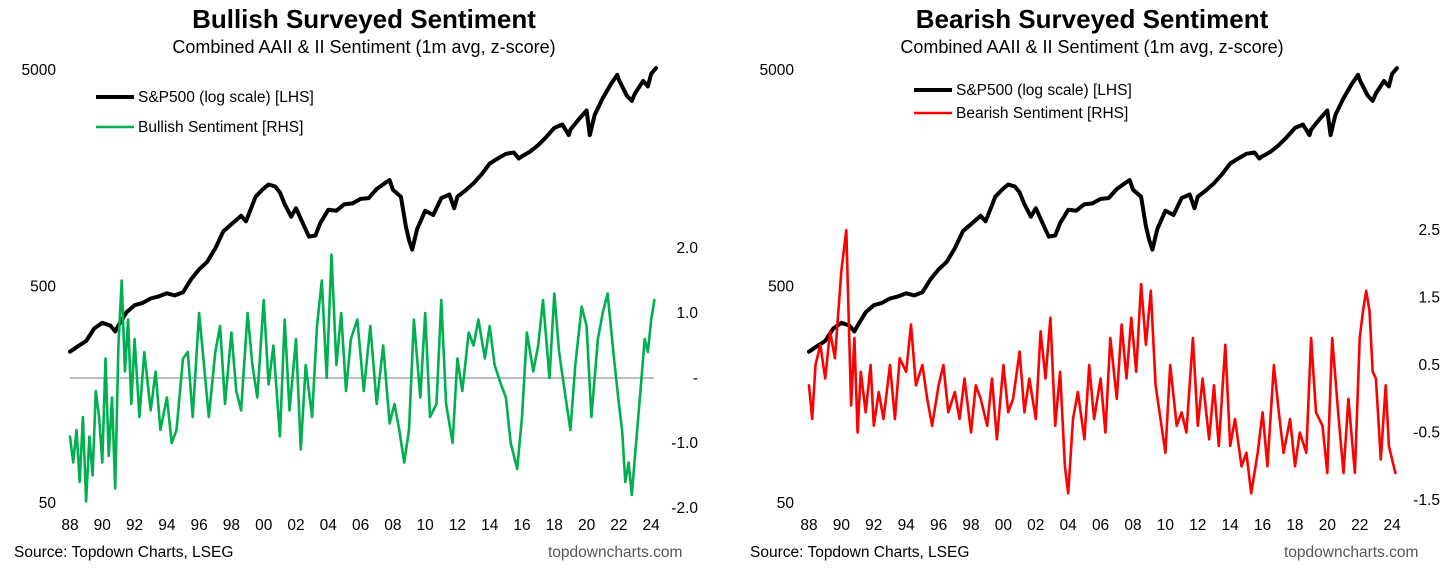 This screenshot has height=568, width=1456. Describe the element at coordinates (687, 248) in the screenshot. I see `right-axis-tick-label: 2.0` at that location.